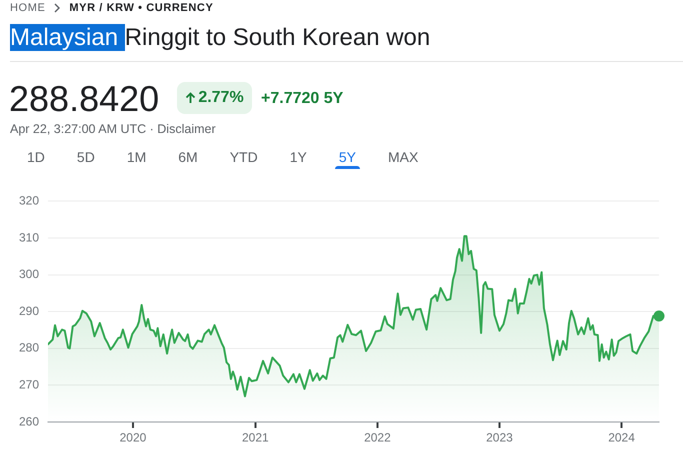 Image resolution: width=683 pixels, height=452 pixels. I want to click on text: 1D, so click(36, 157).